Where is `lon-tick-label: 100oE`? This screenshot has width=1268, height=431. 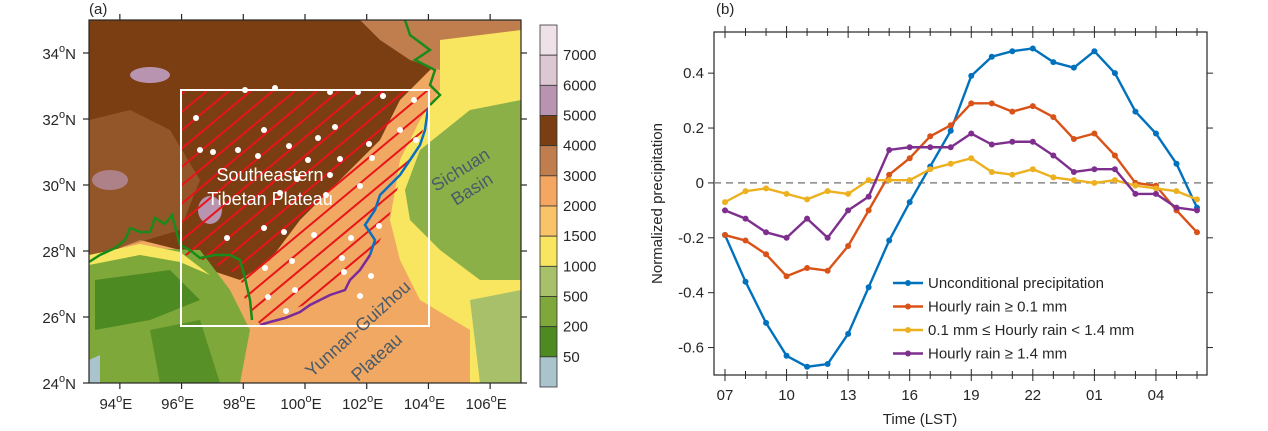
lon-tick-label: 100oE is located at coordinates (300, 403).